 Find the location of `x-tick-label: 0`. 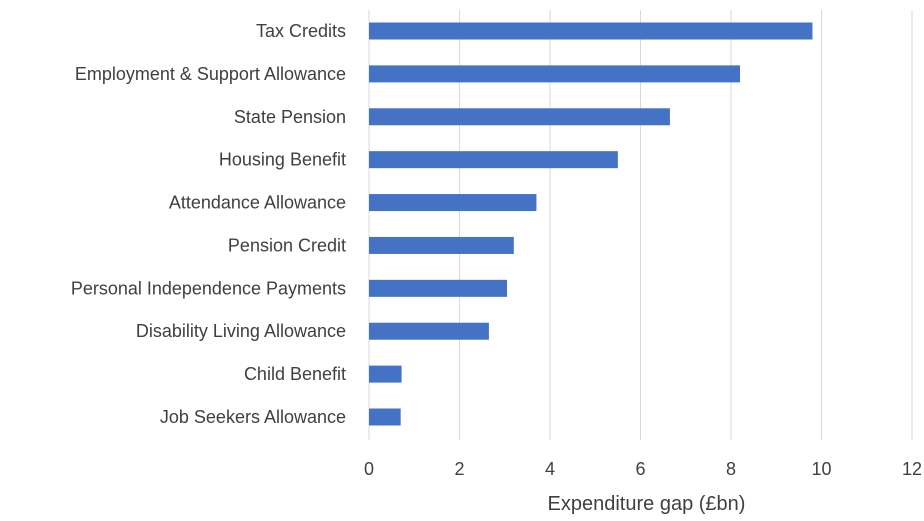

x-tick-label: 0 is located at coordinates (369, 469).